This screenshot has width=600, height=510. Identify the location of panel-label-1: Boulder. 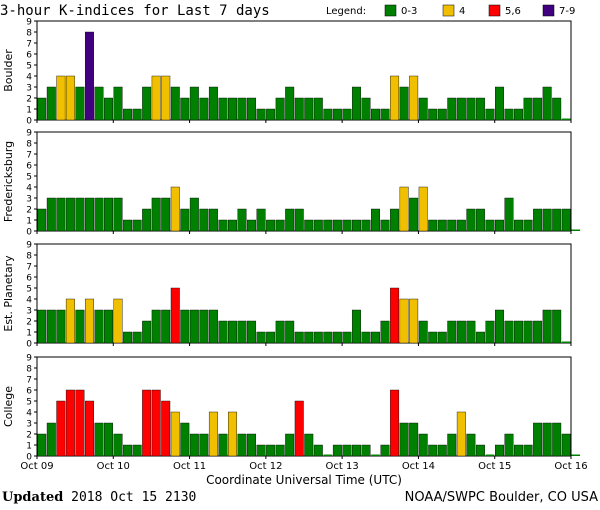
(8, 70).